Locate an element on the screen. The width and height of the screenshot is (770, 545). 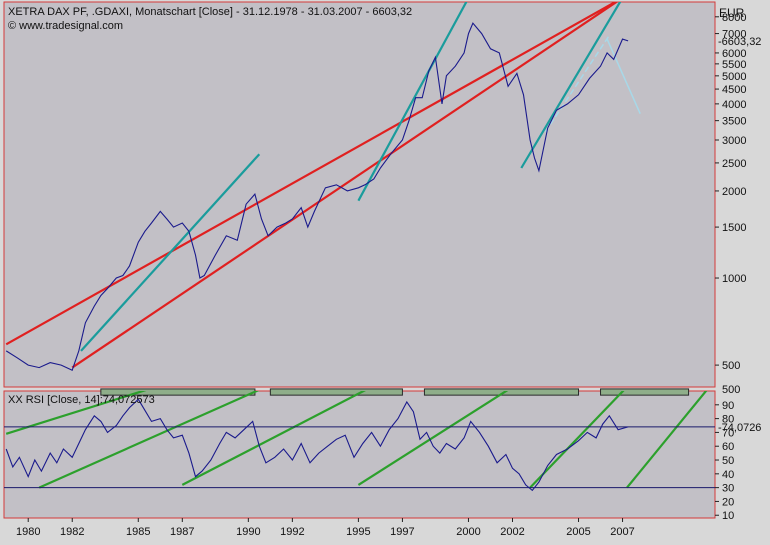
rsi-y-tick-label: 70 is located at coordinates (728, 433).